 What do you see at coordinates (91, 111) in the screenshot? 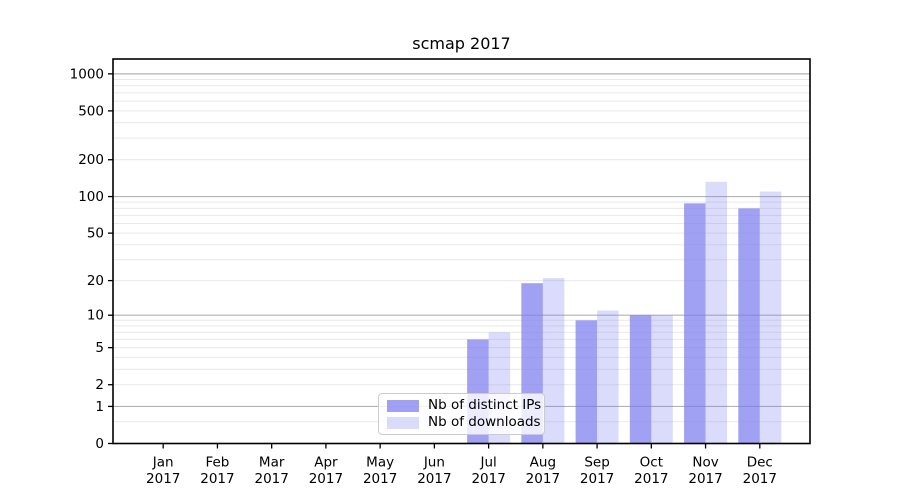
I see `y-tick-label: 500` at bounding box center [91, 111].